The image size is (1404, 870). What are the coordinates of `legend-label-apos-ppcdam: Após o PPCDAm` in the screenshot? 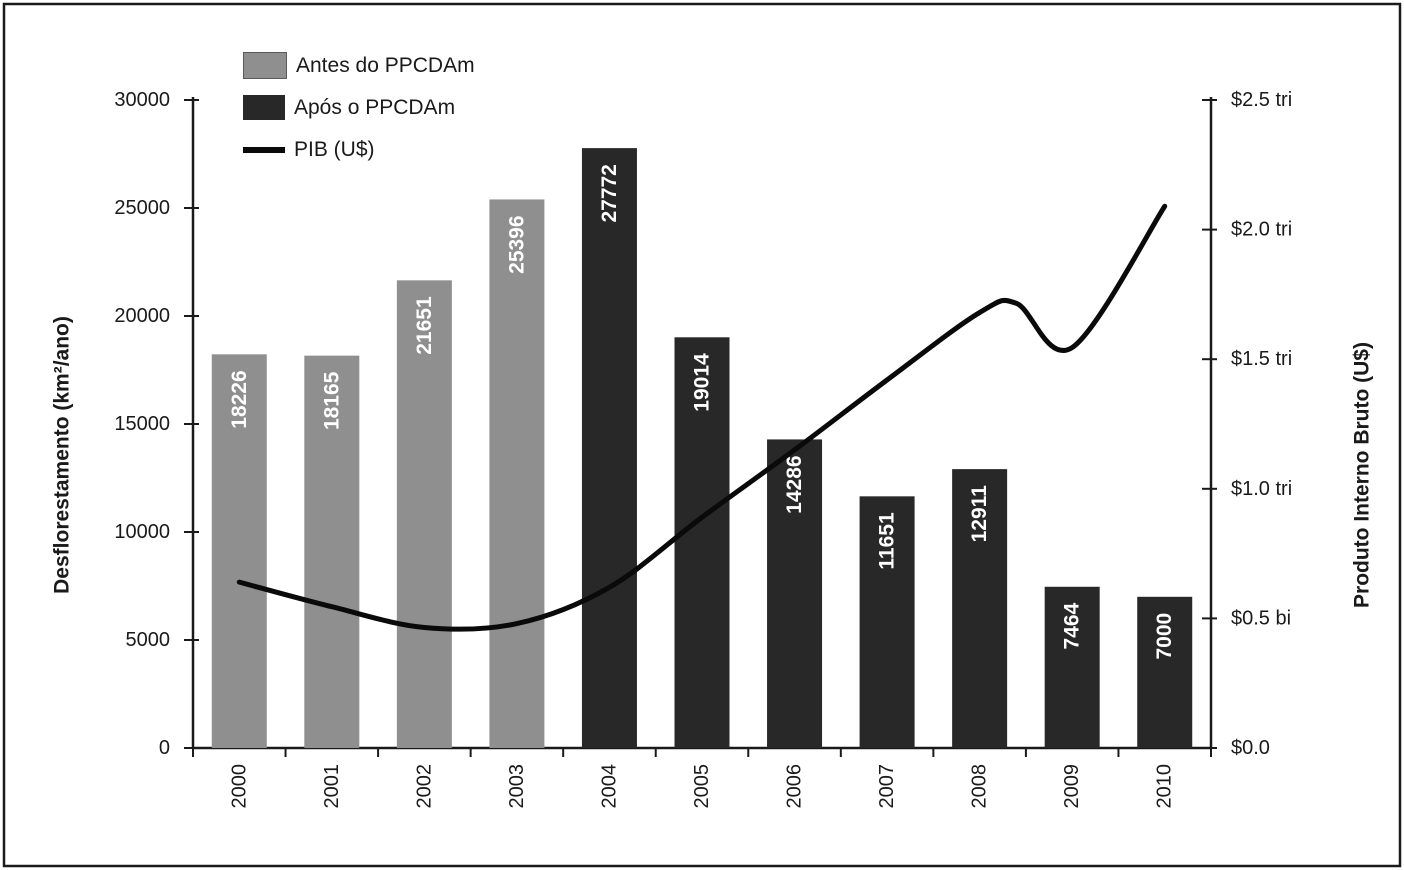 It's located at (375, 107).